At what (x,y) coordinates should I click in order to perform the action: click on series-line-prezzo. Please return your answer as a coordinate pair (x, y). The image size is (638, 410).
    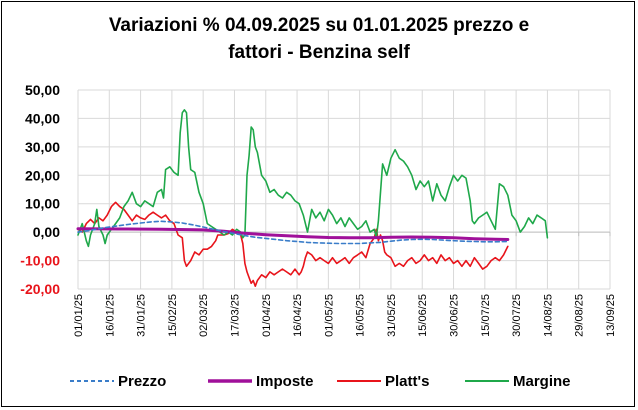
    Looking at the image, I should click on (293, 232).